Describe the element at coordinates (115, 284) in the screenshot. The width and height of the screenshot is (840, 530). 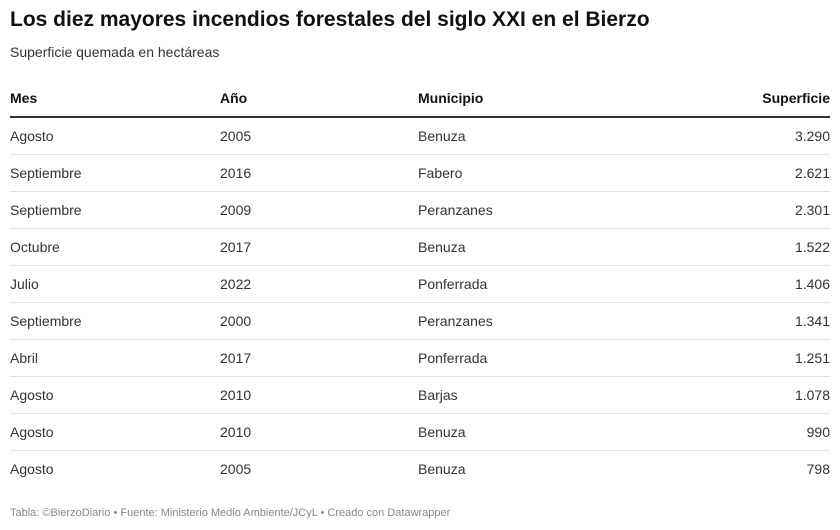
I see `cell-mes: Julio` at that location.